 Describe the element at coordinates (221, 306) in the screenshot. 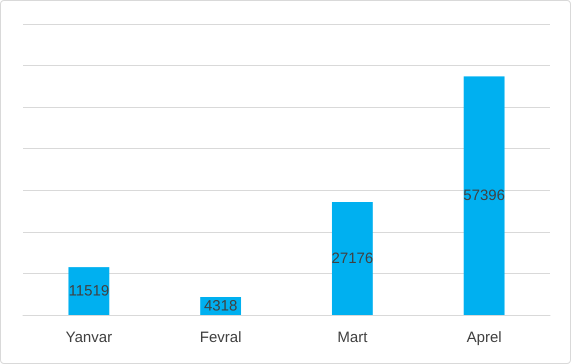

I see `data-label: 4318` at that location.